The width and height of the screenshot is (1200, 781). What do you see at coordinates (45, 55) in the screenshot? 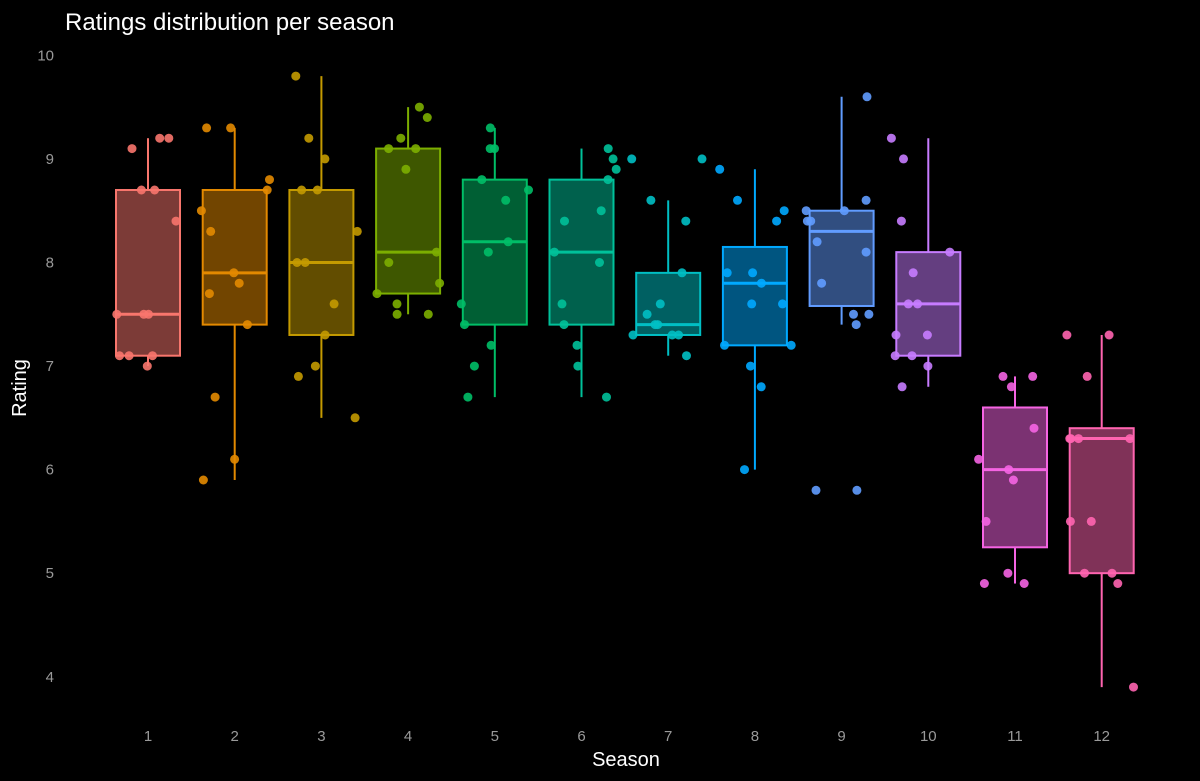
I see `y-tick-label: 10` at bounding box center [45, 55].